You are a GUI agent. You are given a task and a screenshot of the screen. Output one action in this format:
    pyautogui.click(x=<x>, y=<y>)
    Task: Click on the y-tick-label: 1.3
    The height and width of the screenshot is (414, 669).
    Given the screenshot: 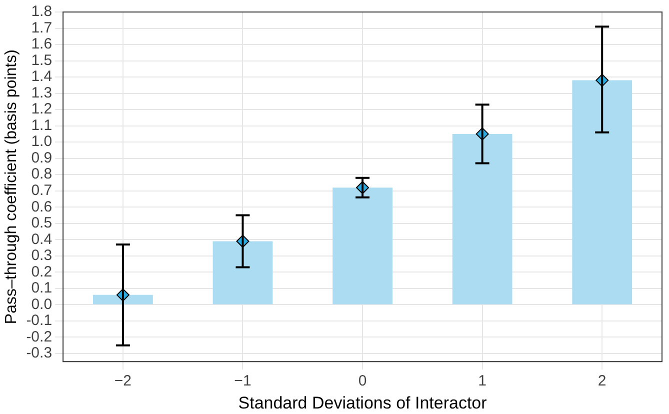 What is the action you would take?
    pyautogui.click(x=41, y=93)
    